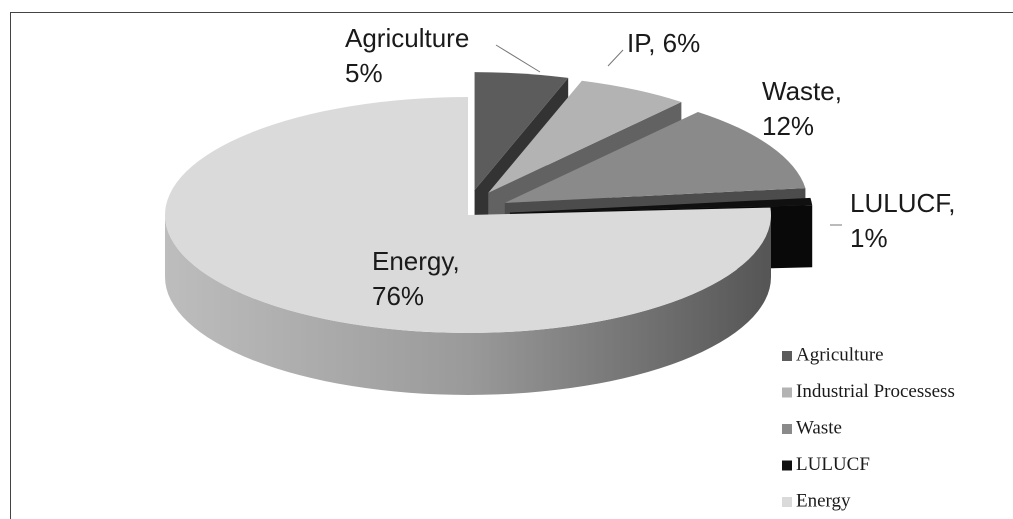  What do you see at coordinates (663, 43) in the screenshot?
I see `data-label: IP, 6%` at bounding box center [663, 43].